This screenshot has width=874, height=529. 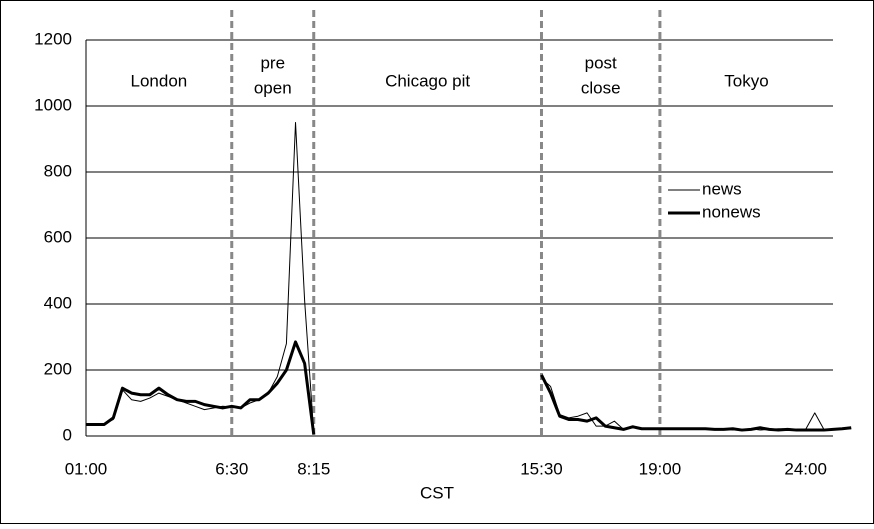 What do you see at coordinates (86, 468) in the screenshot?
I see `x-tick-label: 01:00` at bounding box center [86, 468].